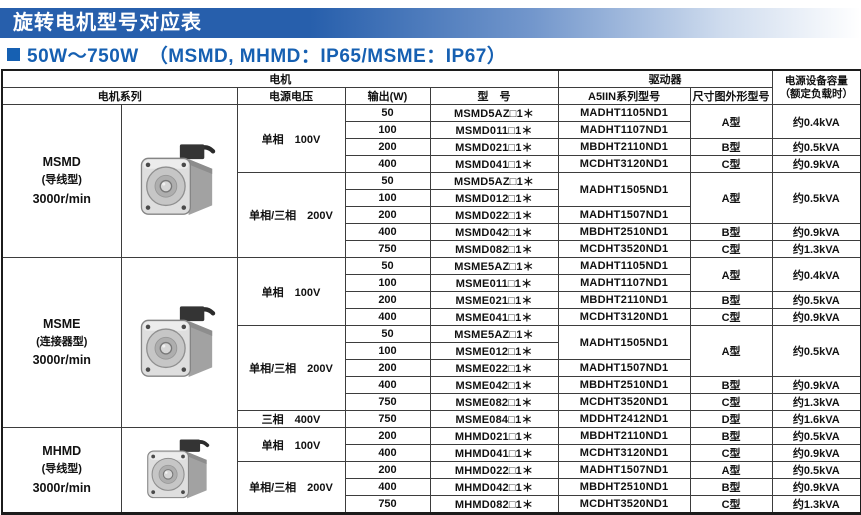  Describe the element at coordinates (494, 300) in the screenshot. I see `model-cell: MSME021□1＊` at that location.